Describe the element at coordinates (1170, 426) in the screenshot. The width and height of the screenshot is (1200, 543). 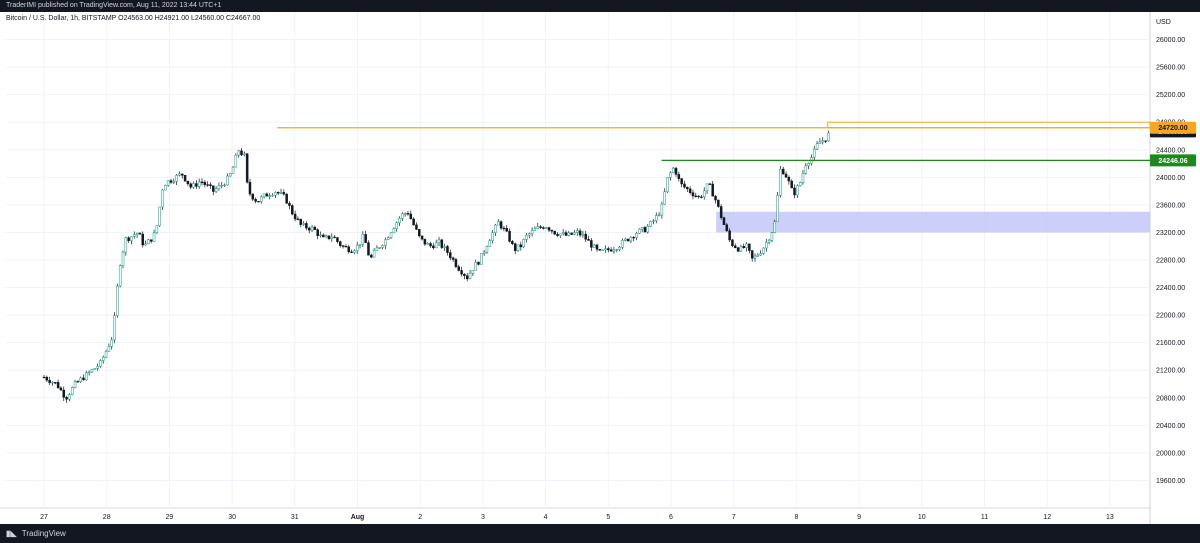
I see `y-tick-label: 20400.00` at that location.